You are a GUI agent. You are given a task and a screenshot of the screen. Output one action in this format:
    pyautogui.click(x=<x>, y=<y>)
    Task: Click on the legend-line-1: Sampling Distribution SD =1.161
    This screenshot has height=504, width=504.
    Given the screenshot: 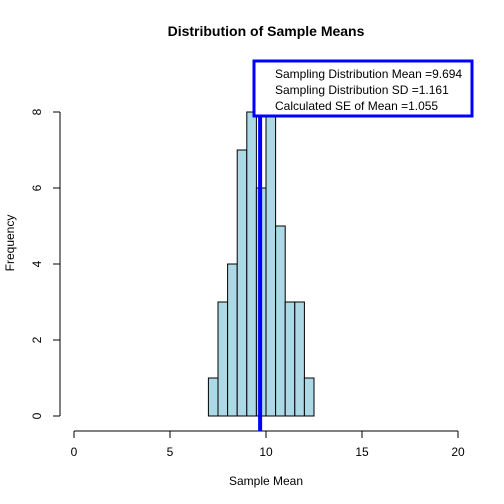 What is the action you would take?
    pyautogui.click(x=362, y=90)
    